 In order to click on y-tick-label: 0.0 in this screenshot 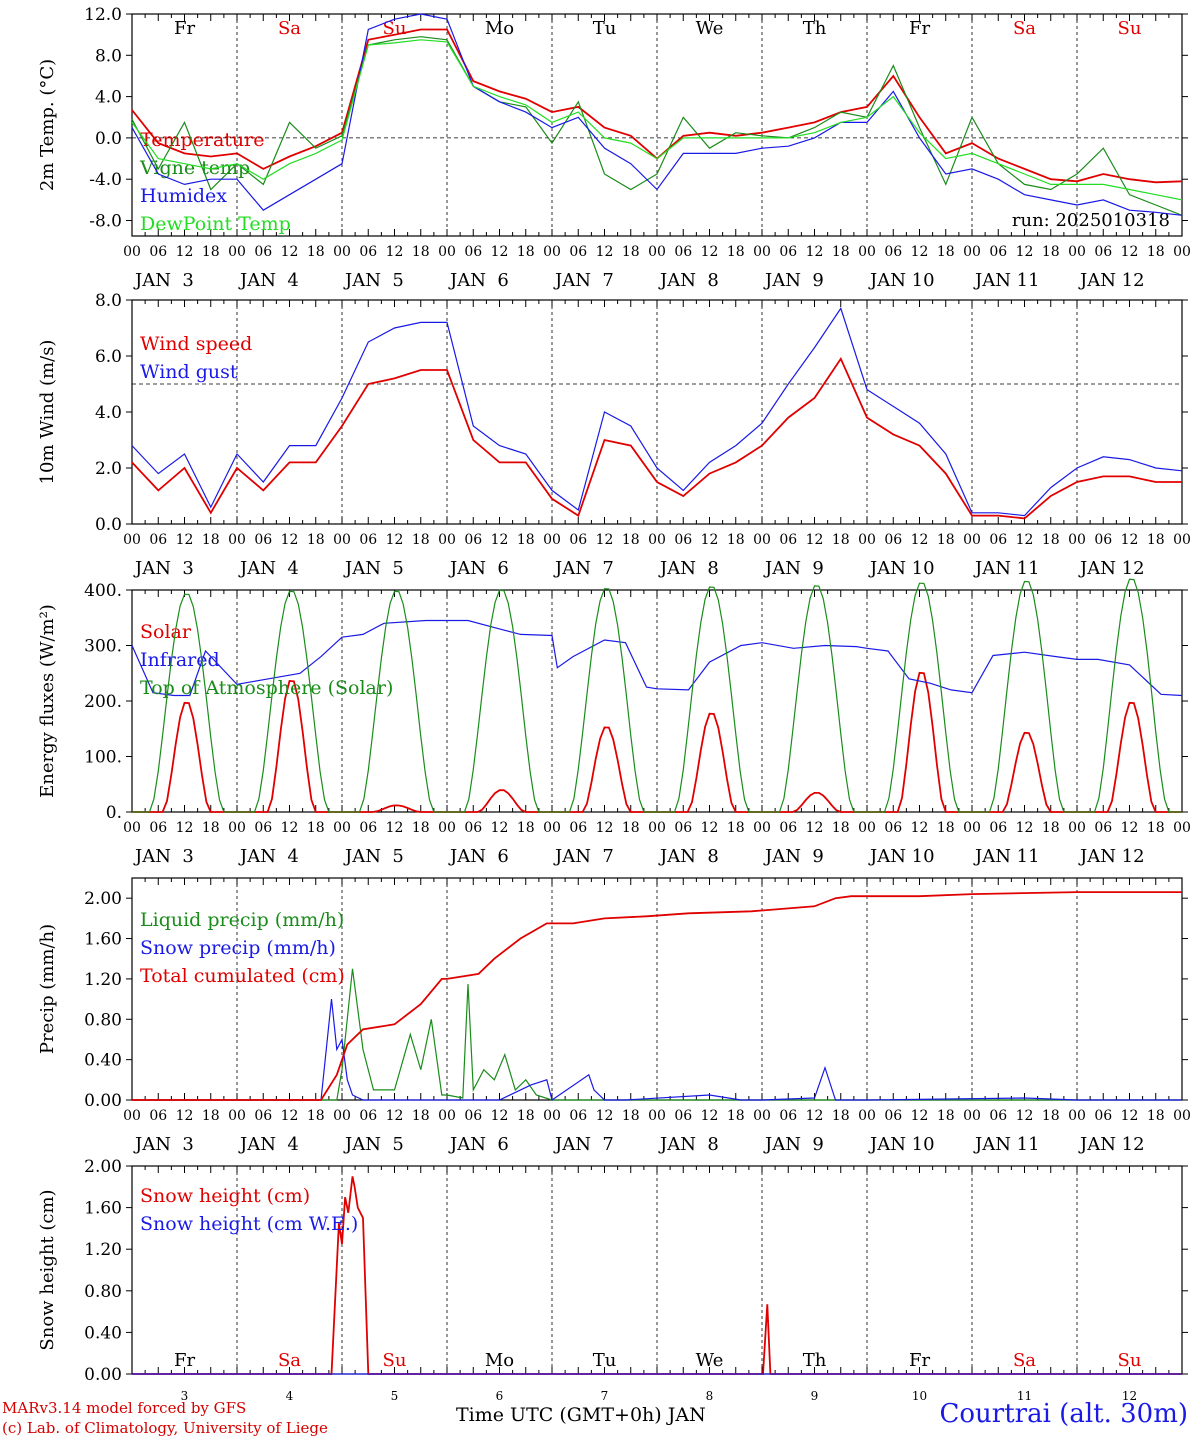, I will do `click(108, 525)`.